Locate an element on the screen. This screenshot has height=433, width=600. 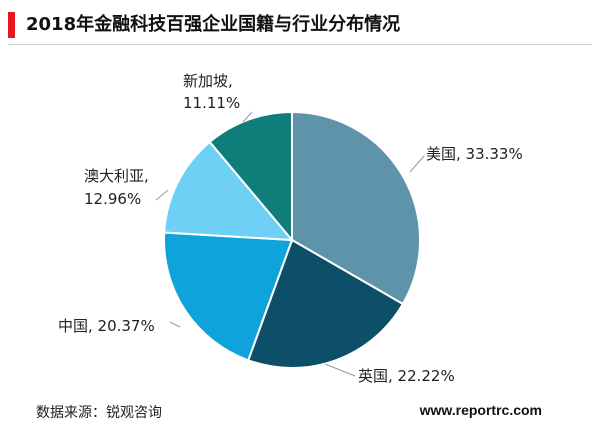
website-url: www.reportrc.com is located at coordinates (480, 410).